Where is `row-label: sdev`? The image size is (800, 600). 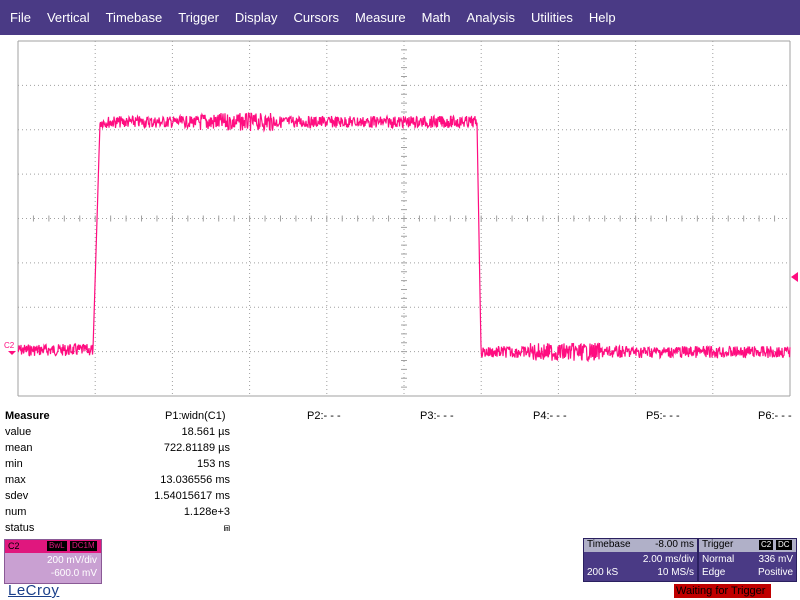 row-label: sdev is located at coordinates (17, 496).